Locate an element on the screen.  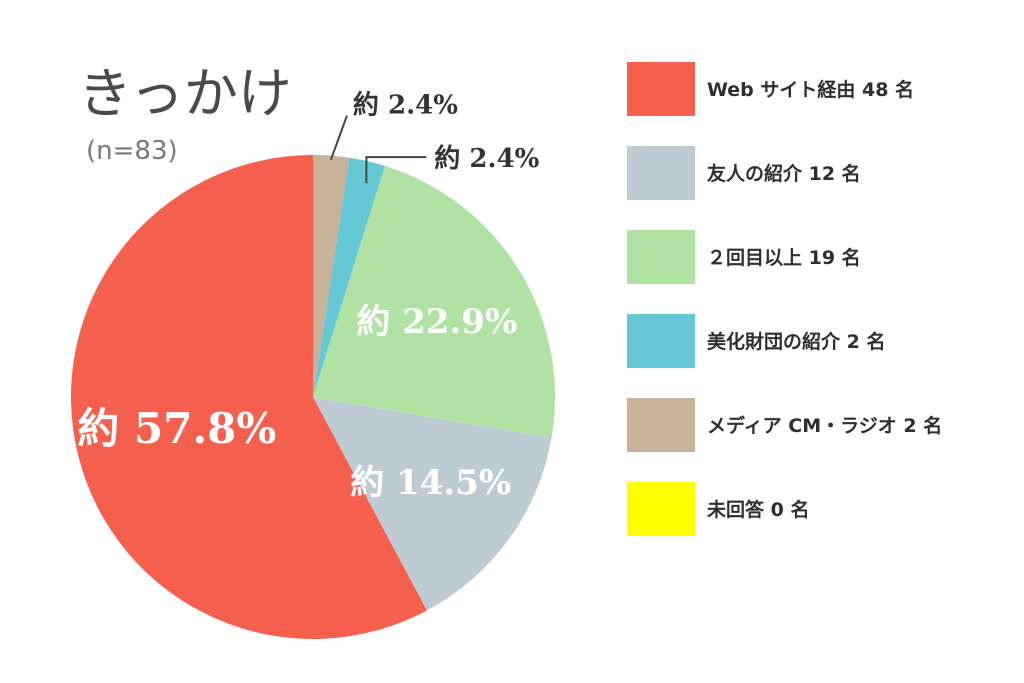
legend-label: Web サイト経由 48 名 is located at coordinates (810, 89).